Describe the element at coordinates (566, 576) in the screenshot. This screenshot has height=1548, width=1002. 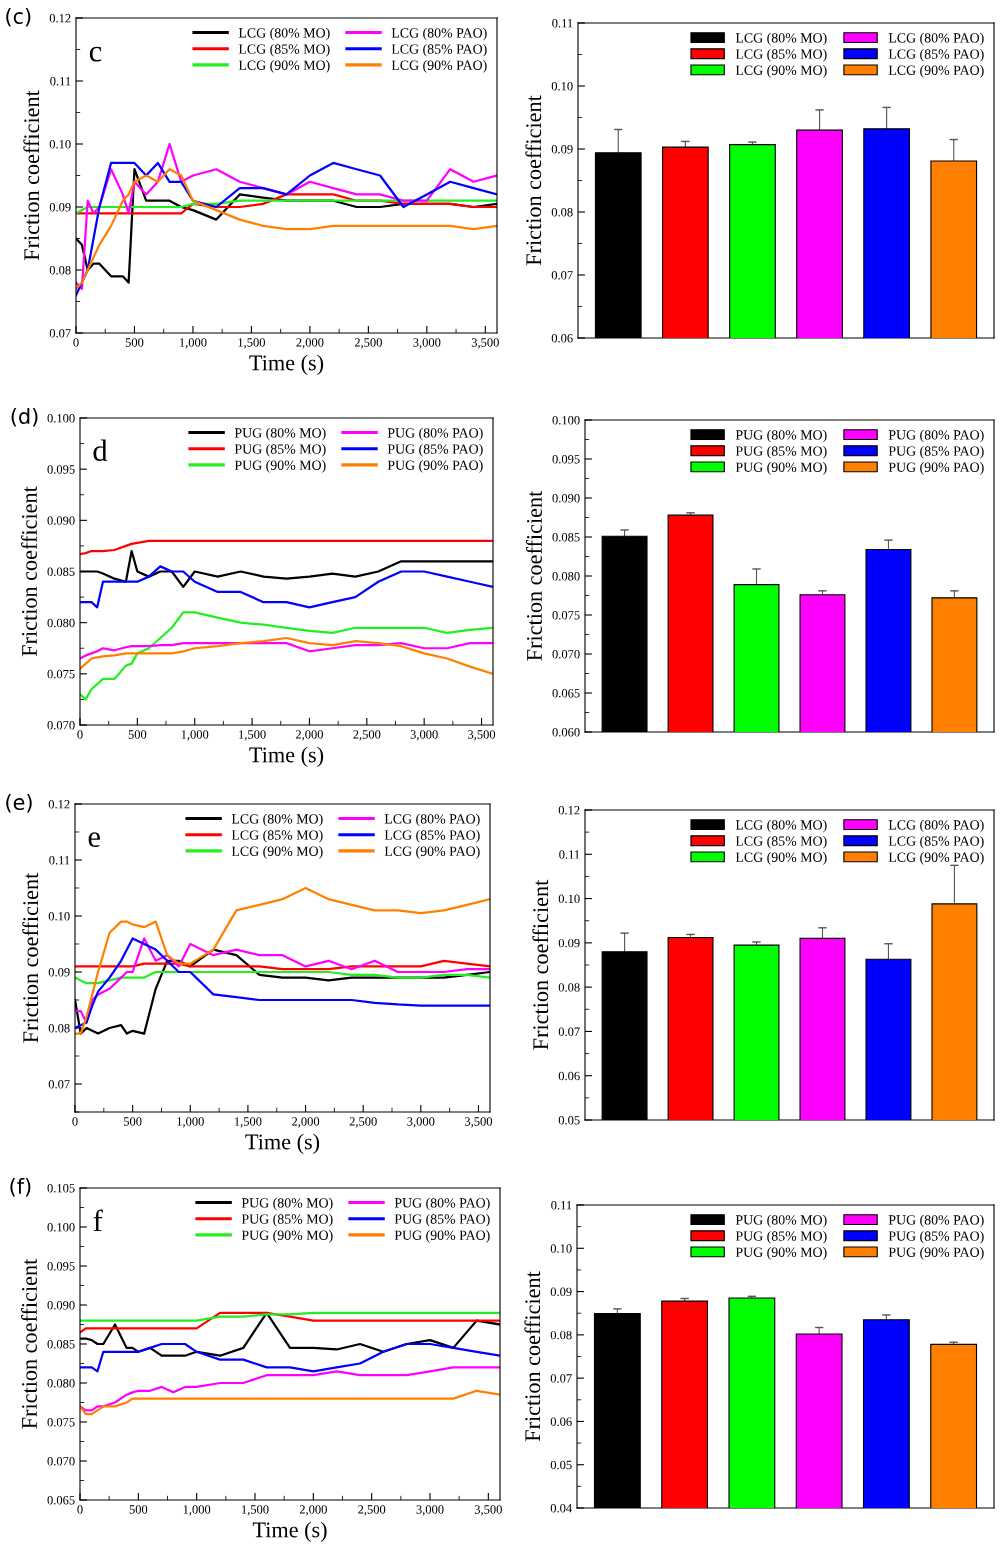
I see `y-tick-label: 0.080` at that location.